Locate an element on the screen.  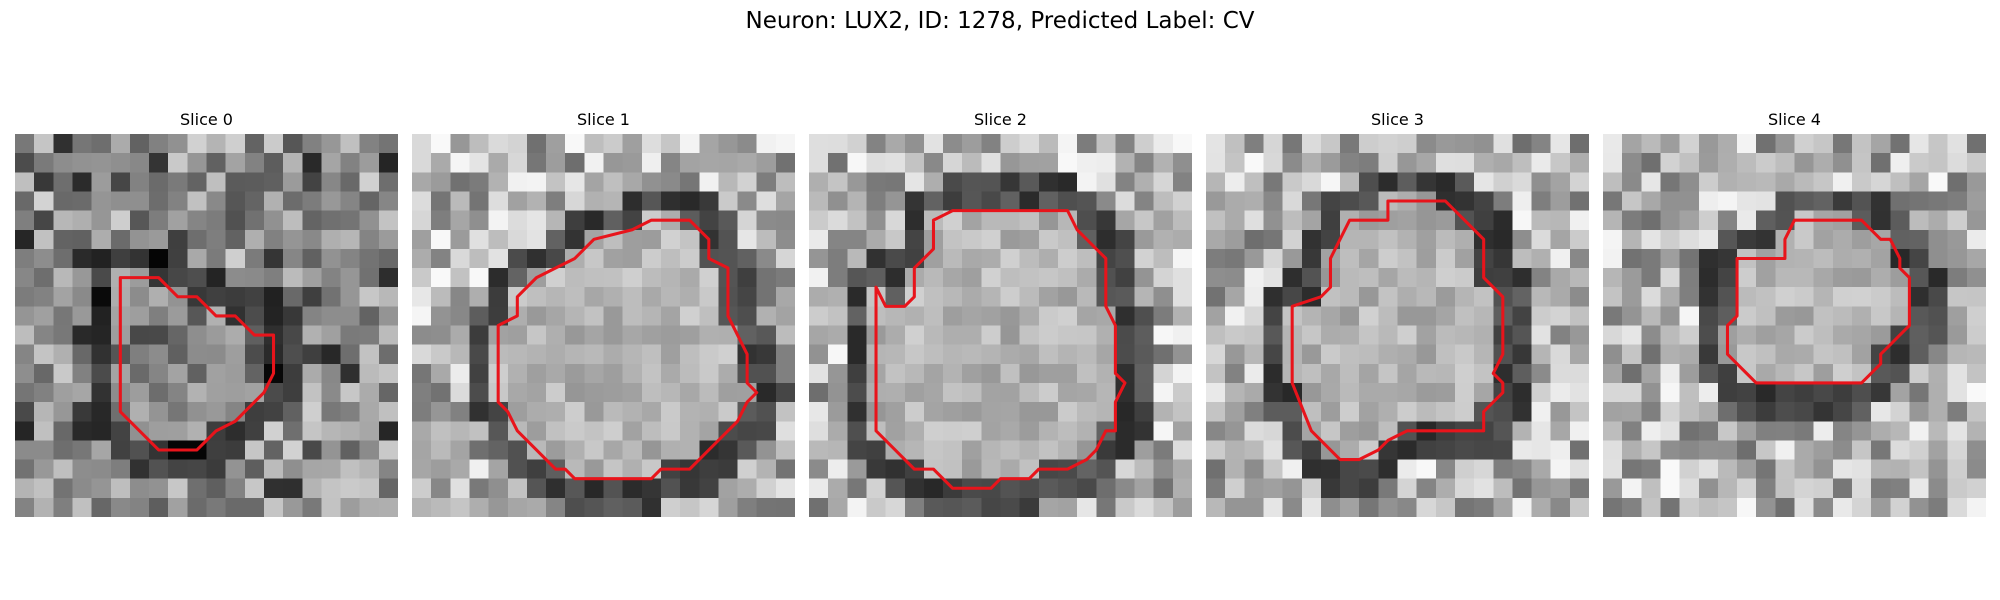
slice-title: Slice 1 is located at coordinates (603, 119).